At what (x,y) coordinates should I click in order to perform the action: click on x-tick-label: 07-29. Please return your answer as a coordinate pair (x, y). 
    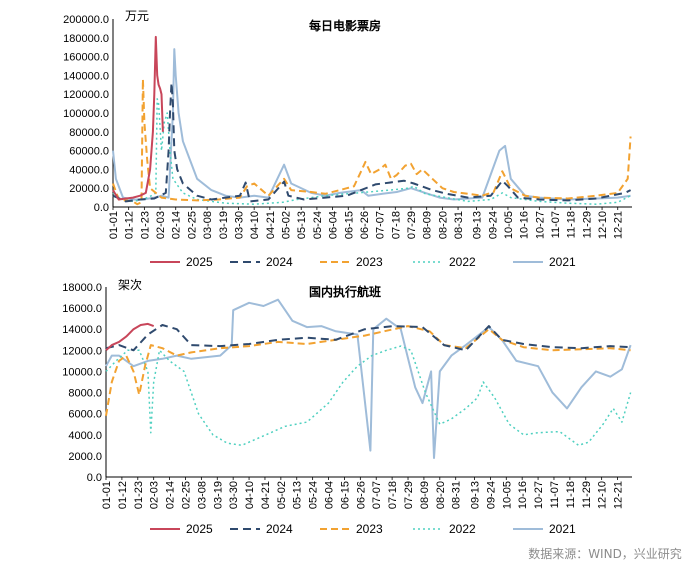
    Looking at the image, I should click on (409, 495).